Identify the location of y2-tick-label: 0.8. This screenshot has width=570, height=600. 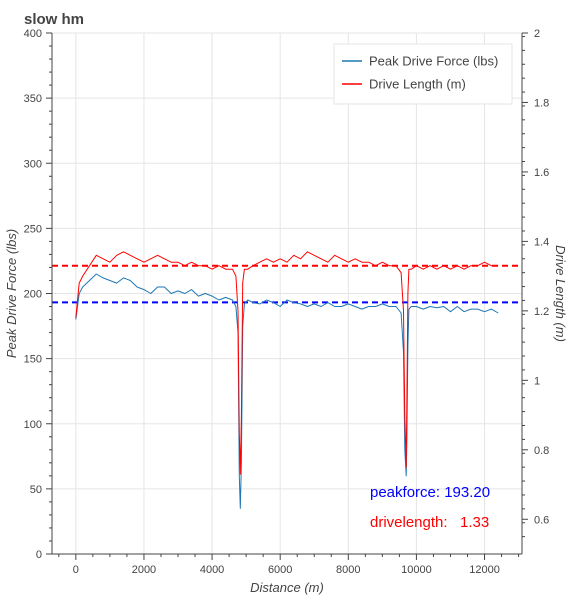
(541, 451).